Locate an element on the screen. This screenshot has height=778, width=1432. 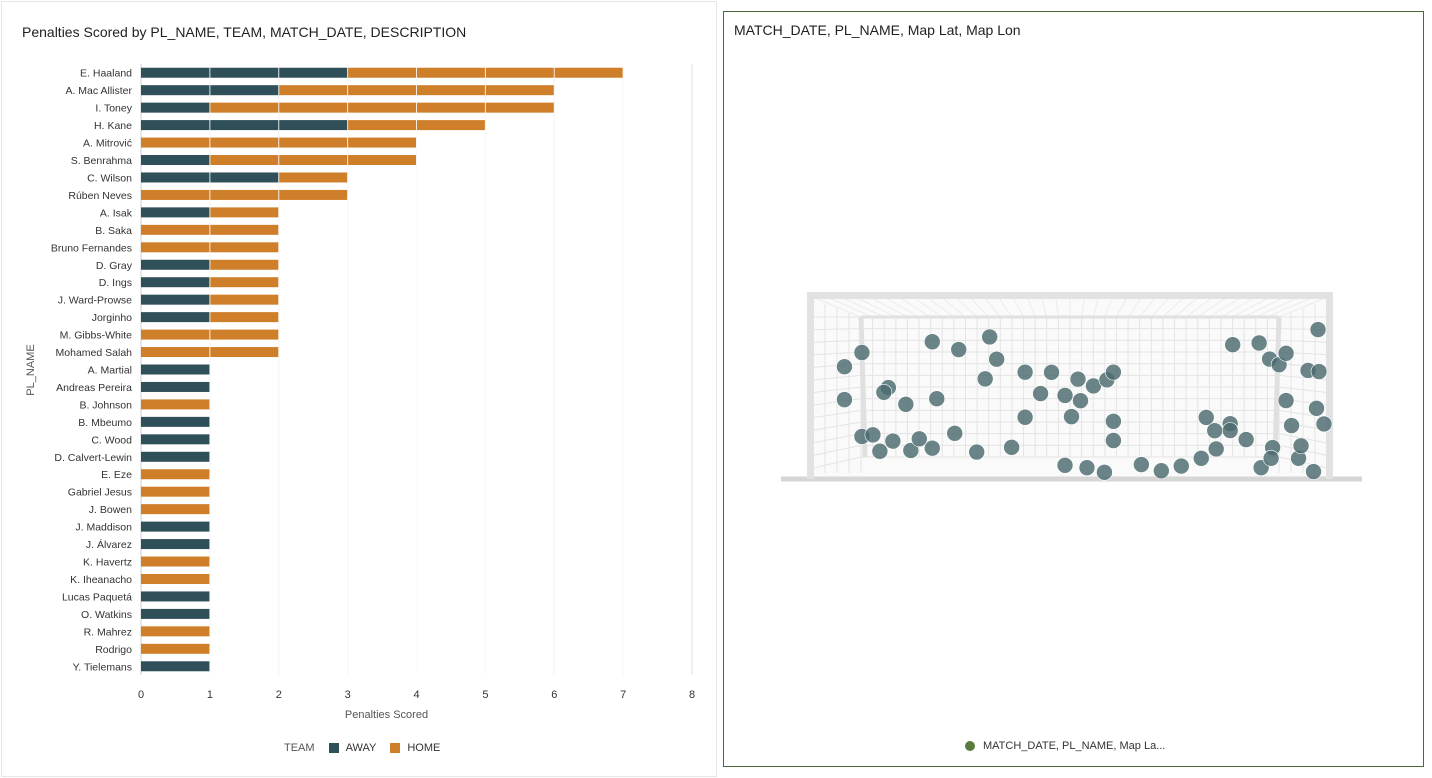
legend-label-home: HOME is located at coordinates (424, 748).